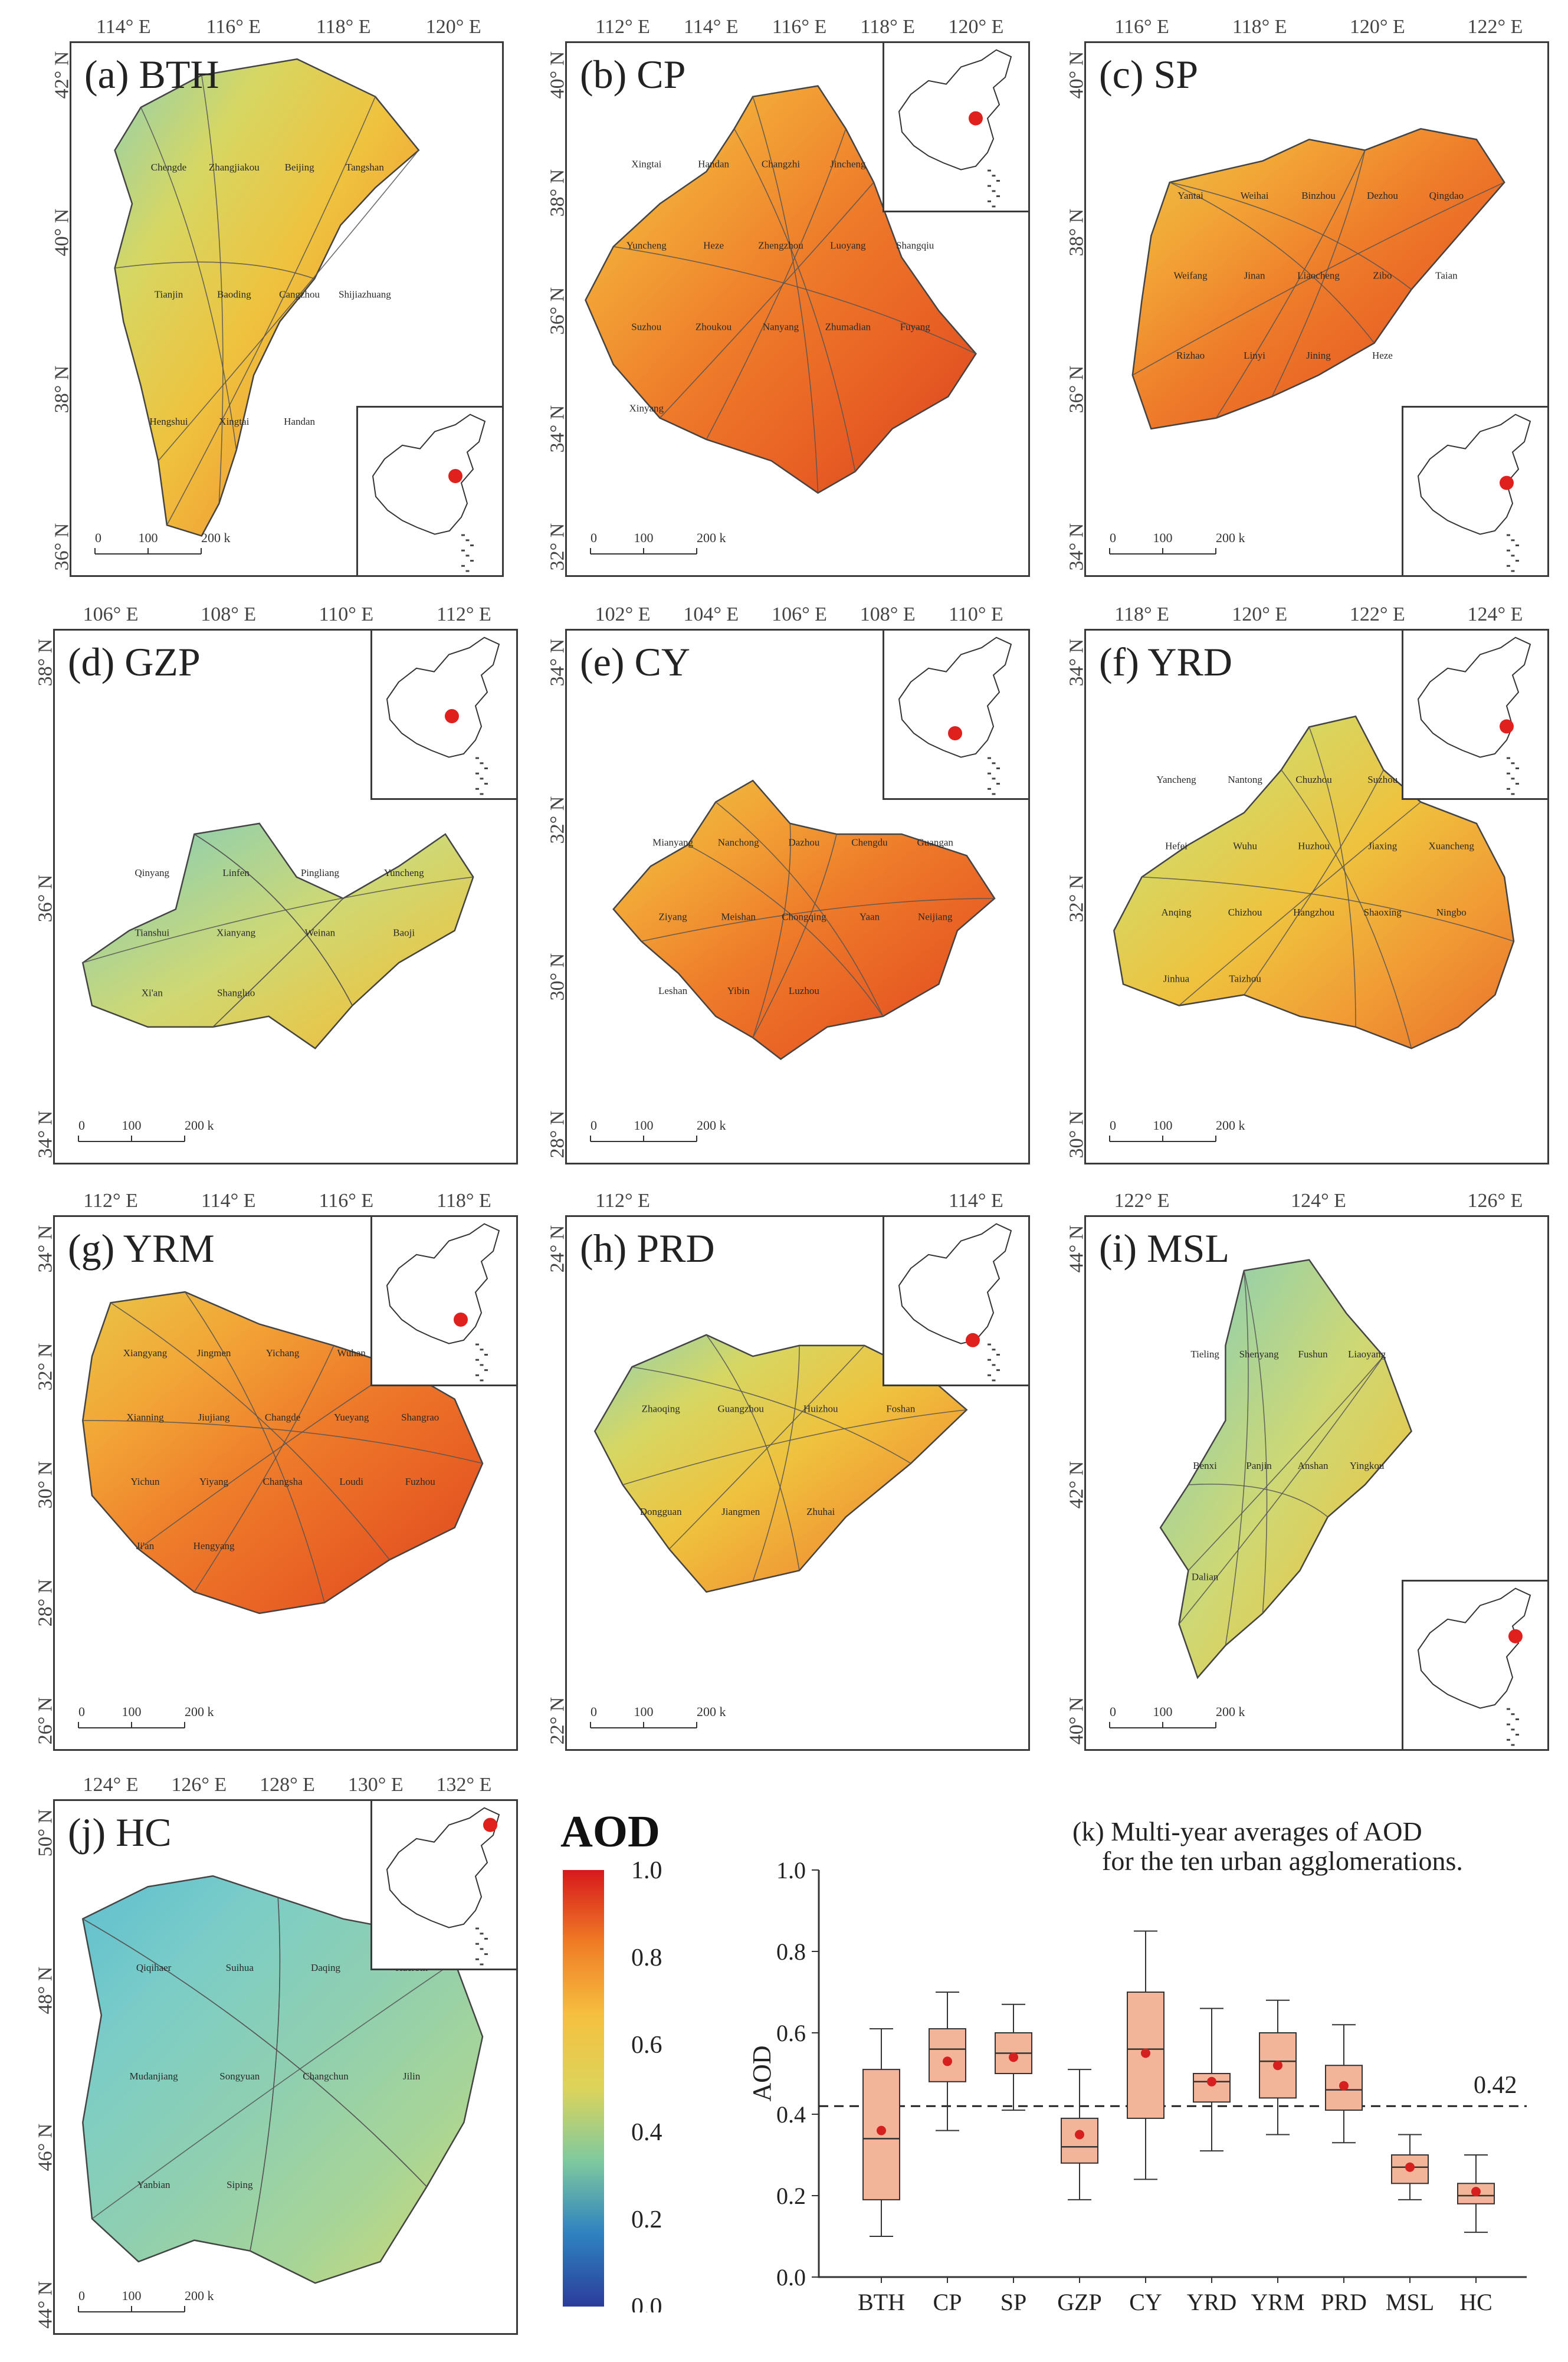 This screenshot has width=1568, height=2362. Describe the element at coordinates (300, 167) in the screenshot. I see `city-label: Beijing` at that location.